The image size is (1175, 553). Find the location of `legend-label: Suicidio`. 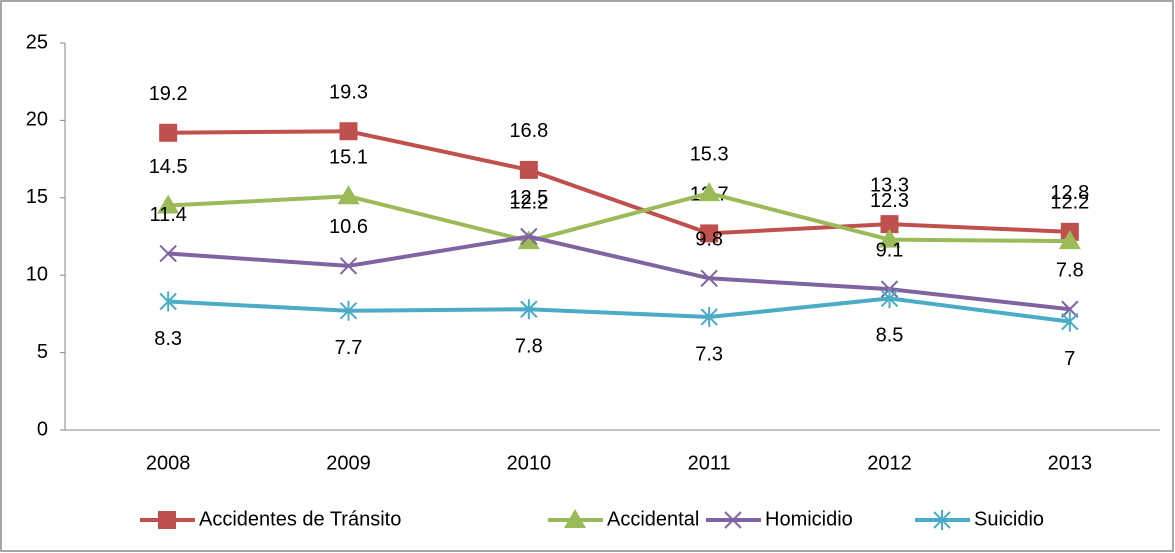

legend-label: Suicidio is located at coordinates (1009, 519).